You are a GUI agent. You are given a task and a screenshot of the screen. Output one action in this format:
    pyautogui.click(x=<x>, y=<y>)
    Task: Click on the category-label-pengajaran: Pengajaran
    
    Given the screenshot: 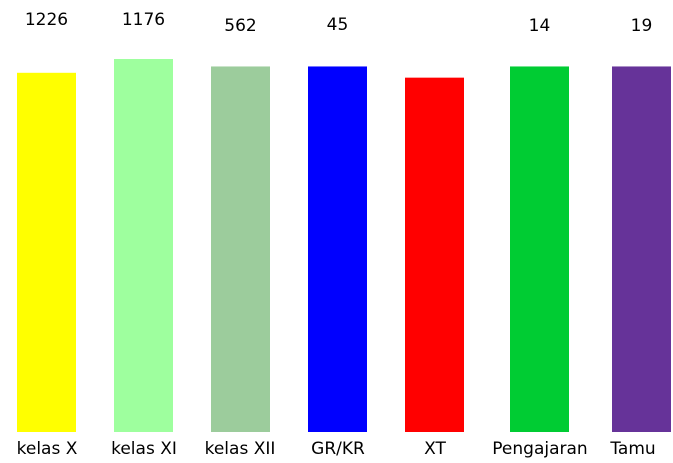 What is the action you would take?
    pyautogui.click(x=539, y=449)
    